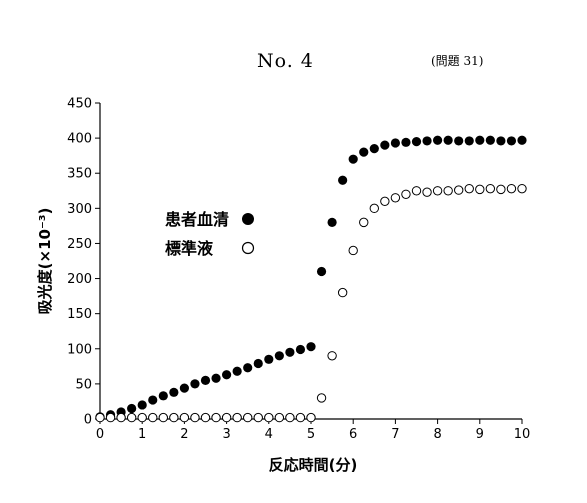 This screenshot has width=587, height=503. What do you see at coordinates (269, 434) in the screenshot?
I see `x-tick-label: 4` at bounding box center [269, 434].